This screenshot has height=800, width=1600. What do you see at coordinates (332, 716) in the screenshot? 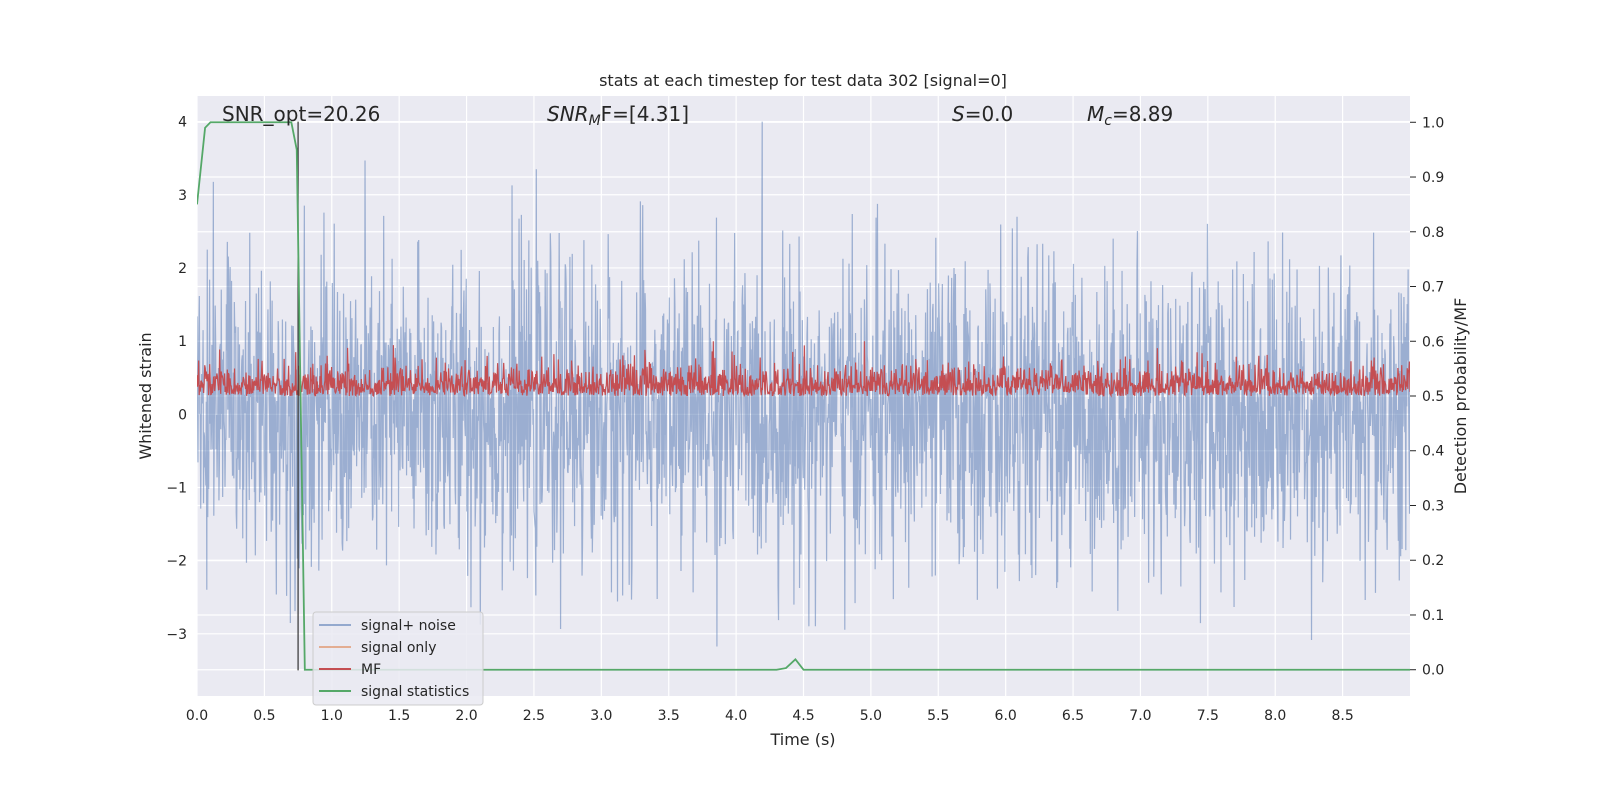
I see `x-tick-label: 1.0` at bounding box center [332, 716].